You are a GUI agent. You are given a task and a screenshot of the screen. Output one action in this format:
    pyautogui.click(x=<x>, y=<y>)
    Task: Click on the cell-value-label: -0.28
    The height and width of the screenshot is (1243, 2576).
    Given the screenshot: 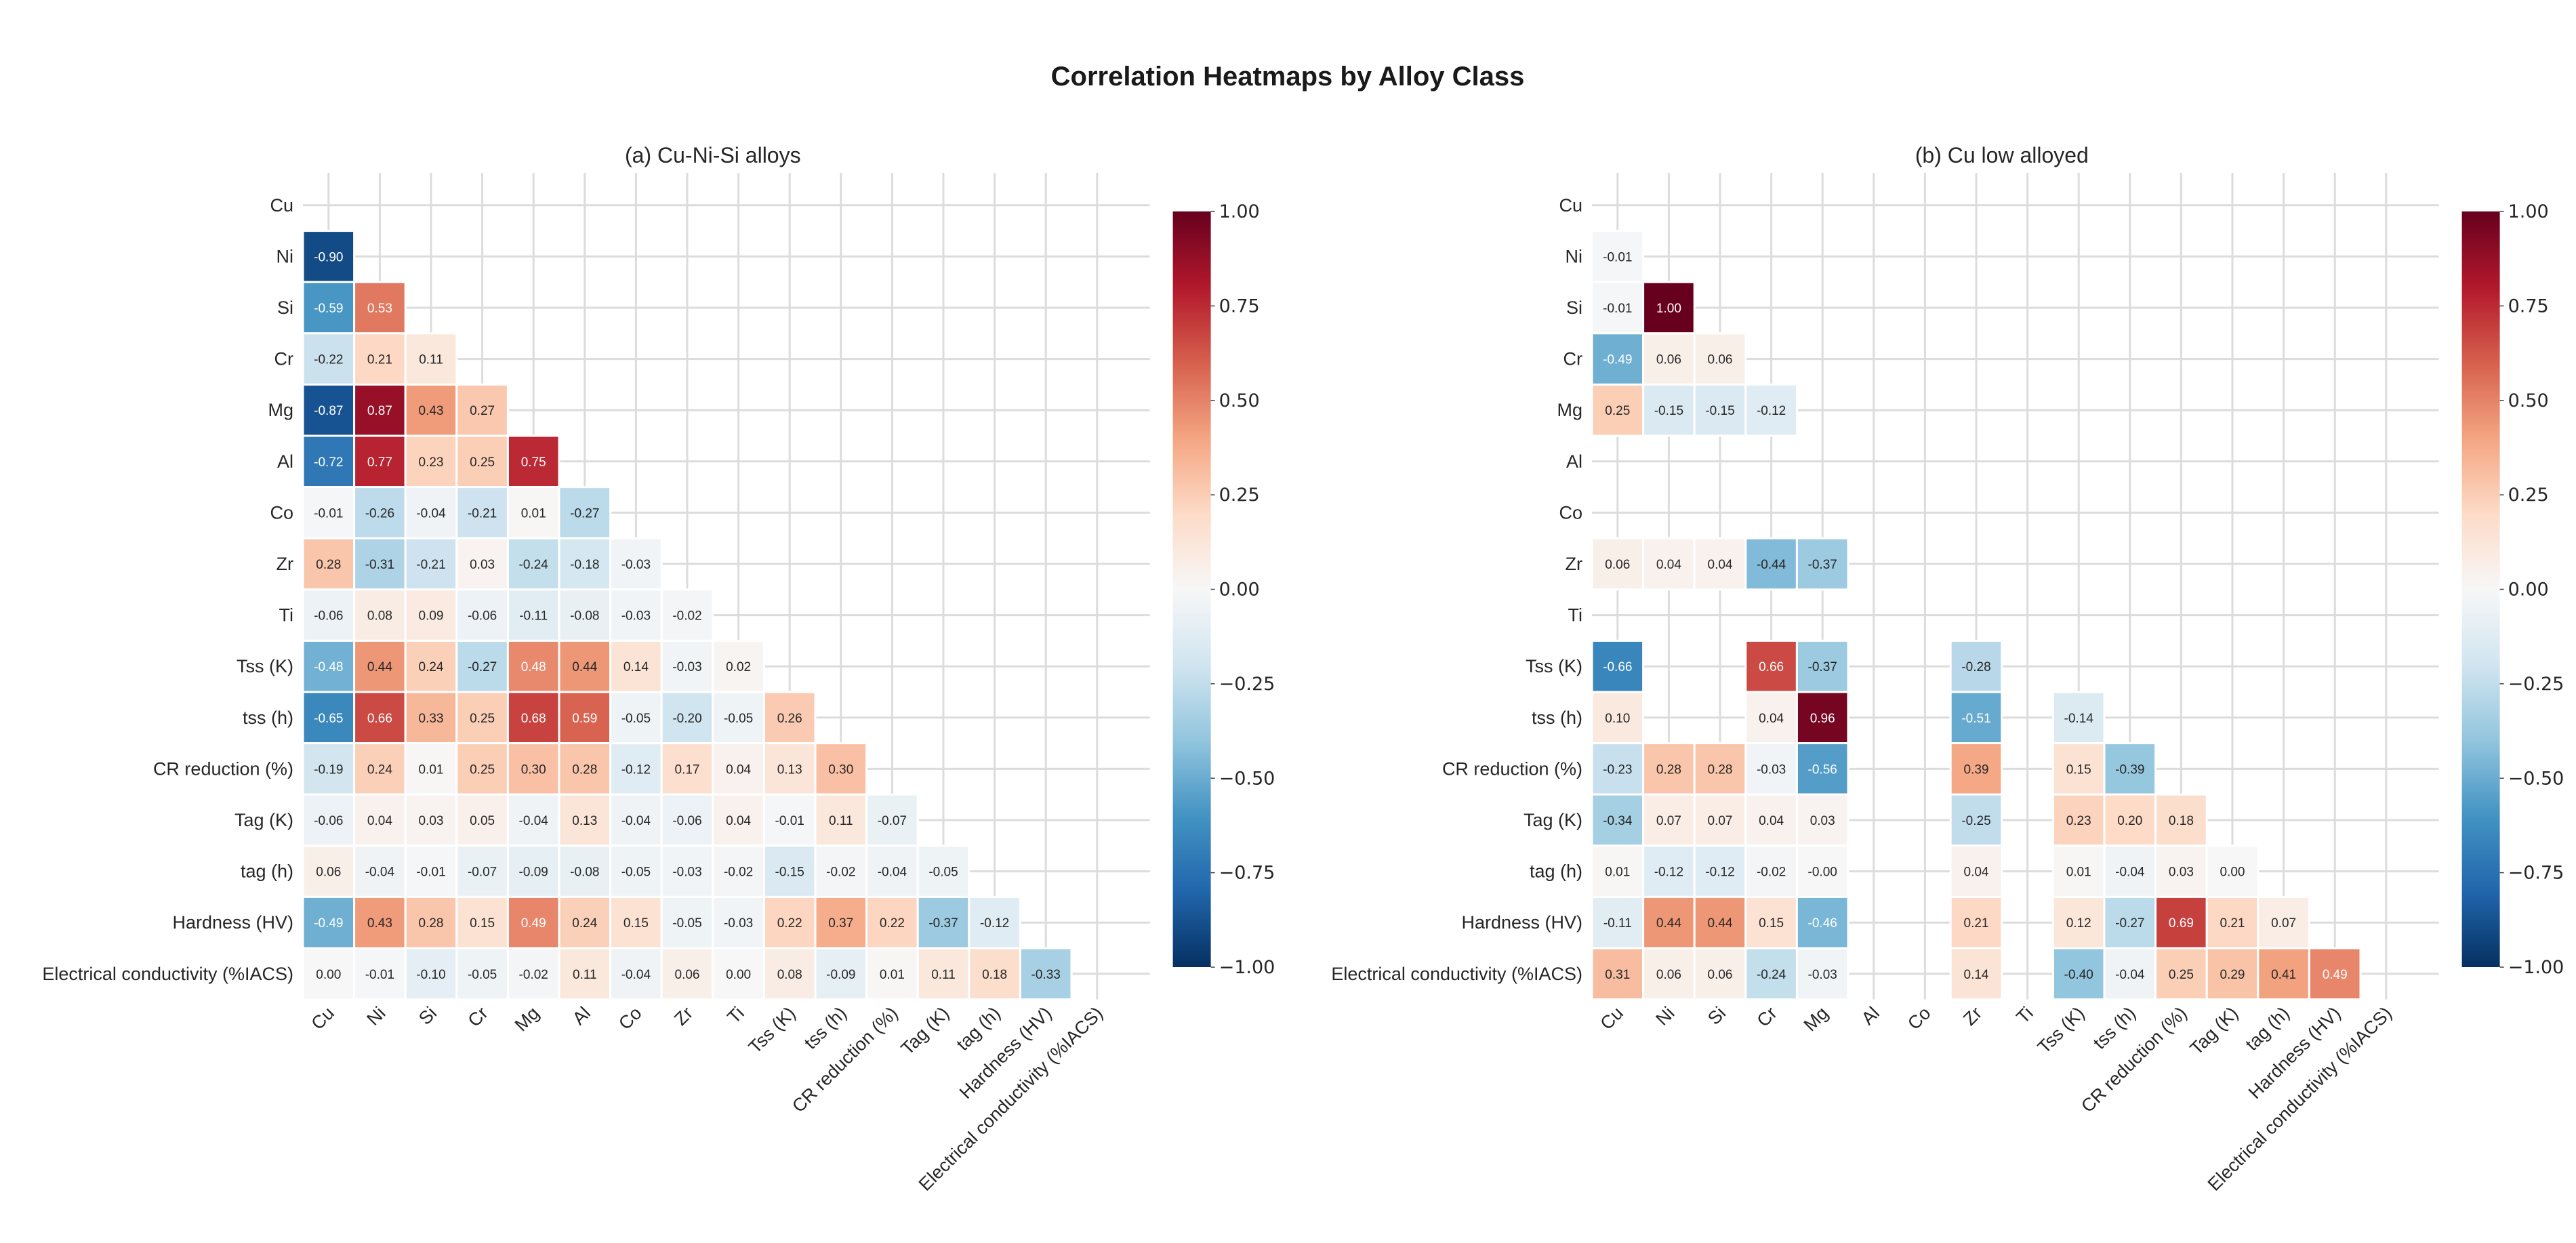 What is the action you would take?
    pyautogui.click(x=1976, y=667)
    